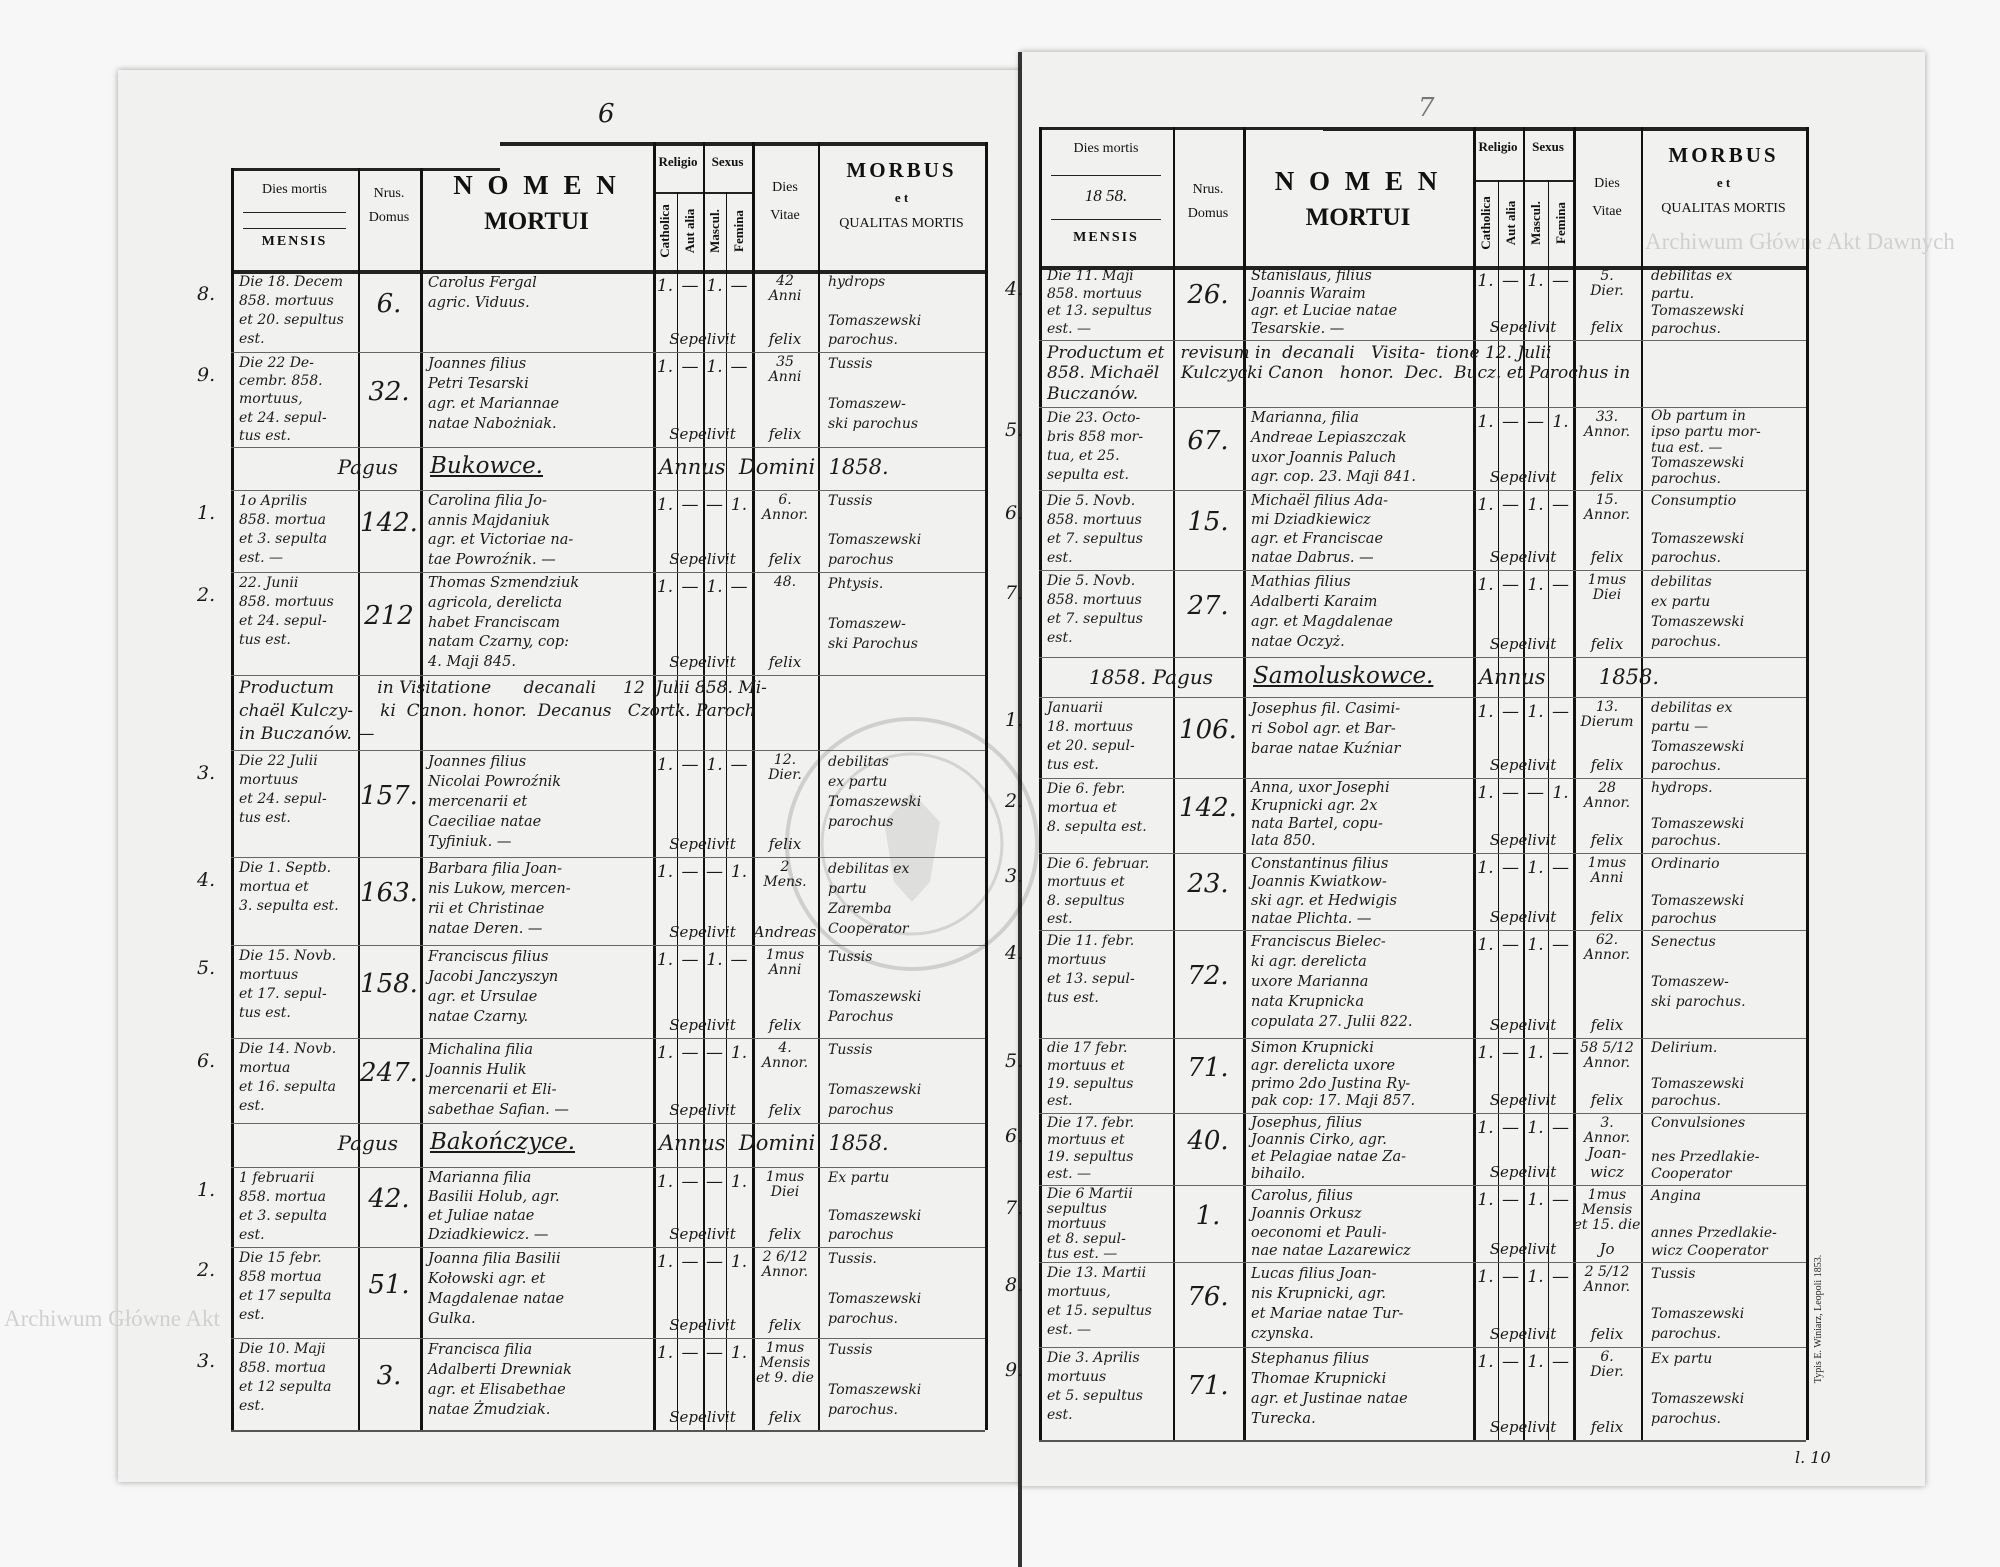 This screenshot has height=1567, width=2000. Describe the element at coordinates (1150, 677) in the screenshot. I see `pagus-label: 1858. Pagus` at that location.